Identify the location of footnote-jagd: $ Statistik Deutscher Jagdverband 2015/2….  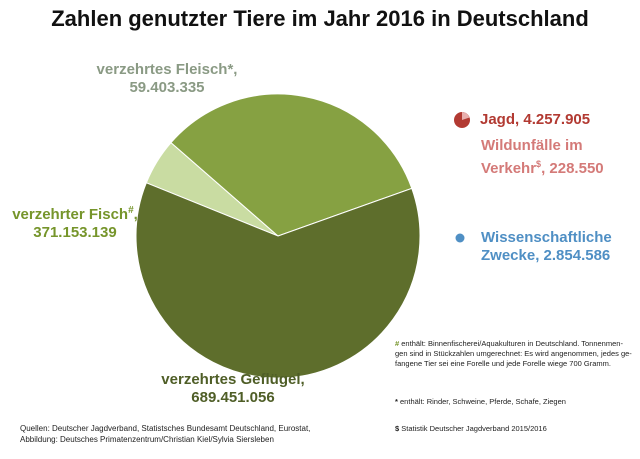
(515, 429).